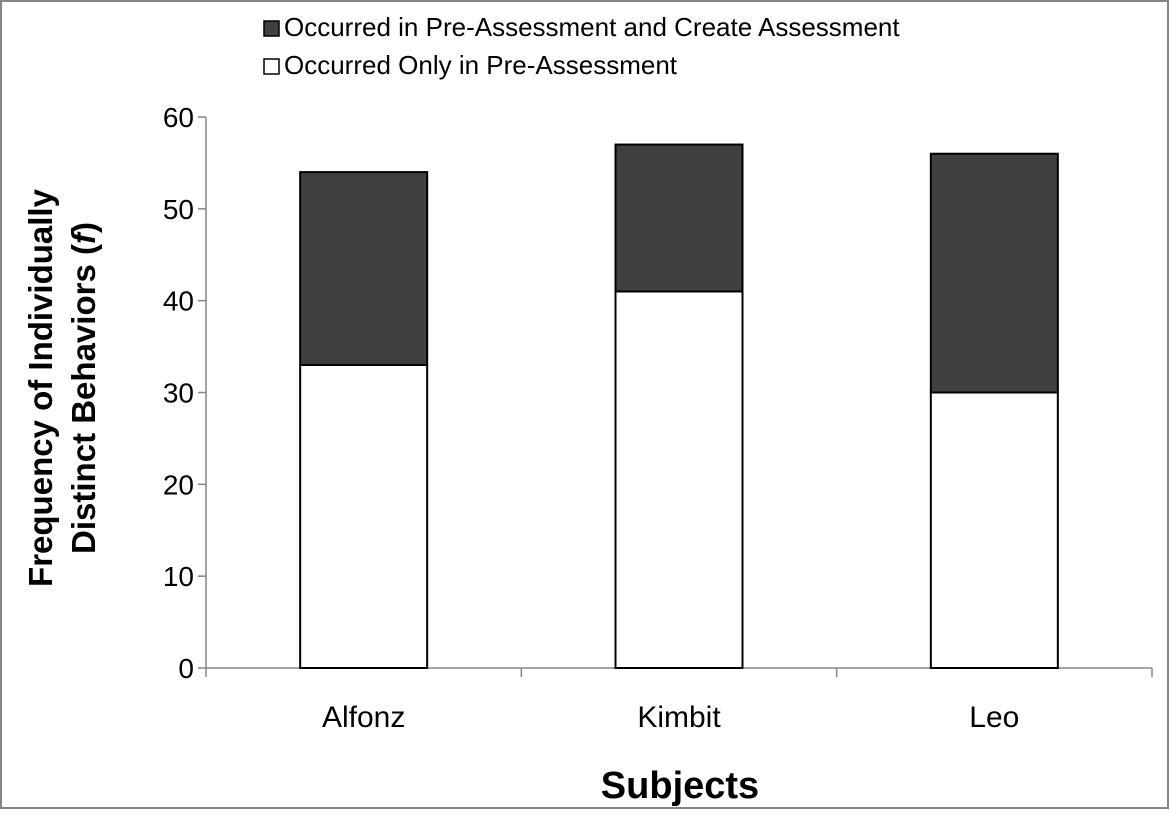 The height and width of the screenshot is (815, 1170). Describe the element at coordinates (178, 393) in the screenshot. I see `y-tick-label: 30` at that location.